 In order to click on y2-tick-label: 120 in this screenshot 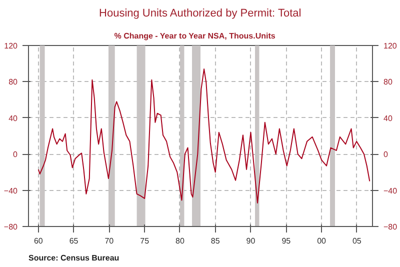, I will do `click(391, 46)`.